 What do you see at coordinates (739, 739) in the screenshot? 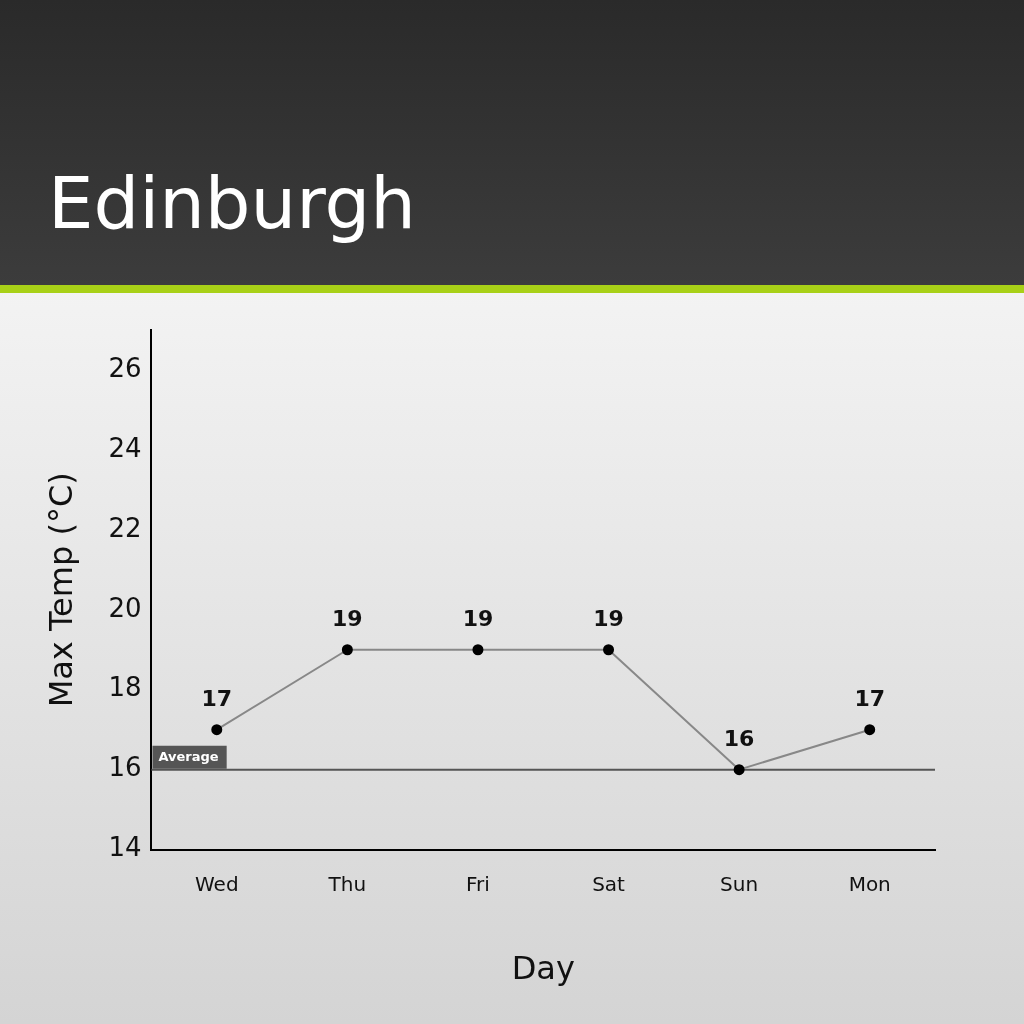
I see `data-label: 16` at bounding box center [739, 739].